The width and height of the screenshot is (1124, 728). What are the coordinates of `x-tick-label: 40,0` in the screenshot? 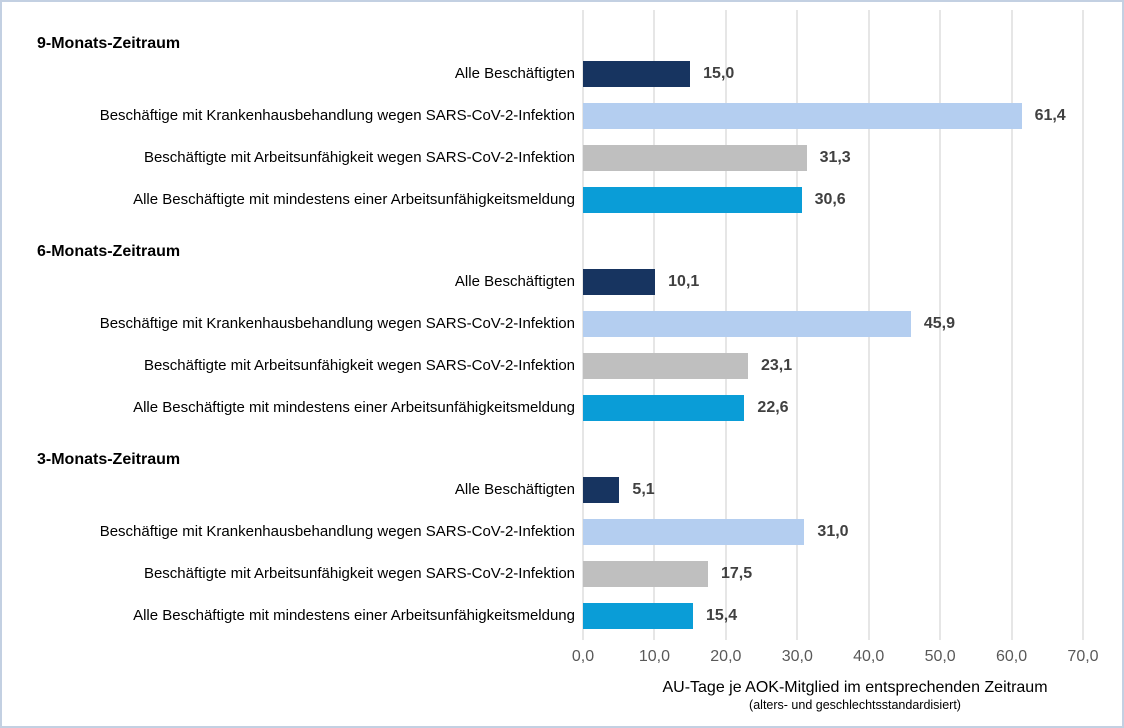 It's located at (869, 656).